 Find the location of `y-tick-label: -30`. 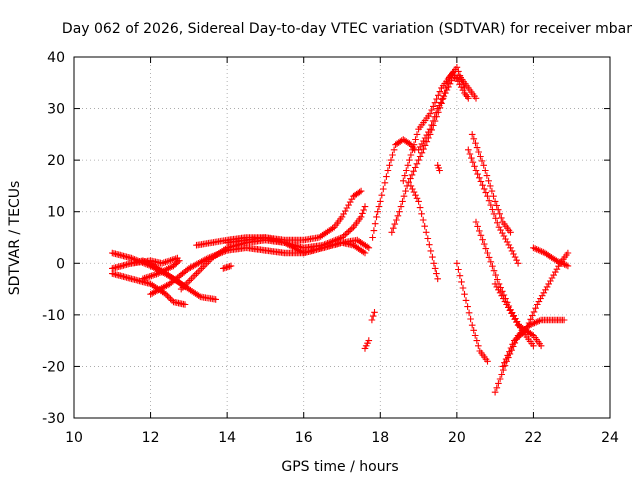

y-tick-label: -30 is located at coordinates (53, 419).